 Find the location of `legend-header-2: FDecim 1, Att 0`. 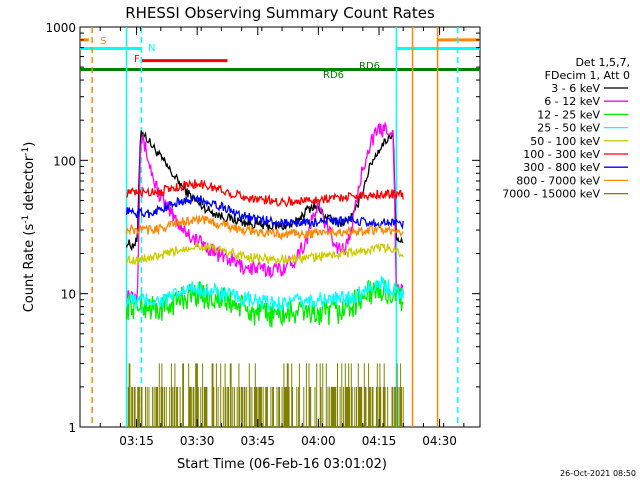

legend-header-2: FDecim 1, Att 0 is located at coordinates (587, 75).